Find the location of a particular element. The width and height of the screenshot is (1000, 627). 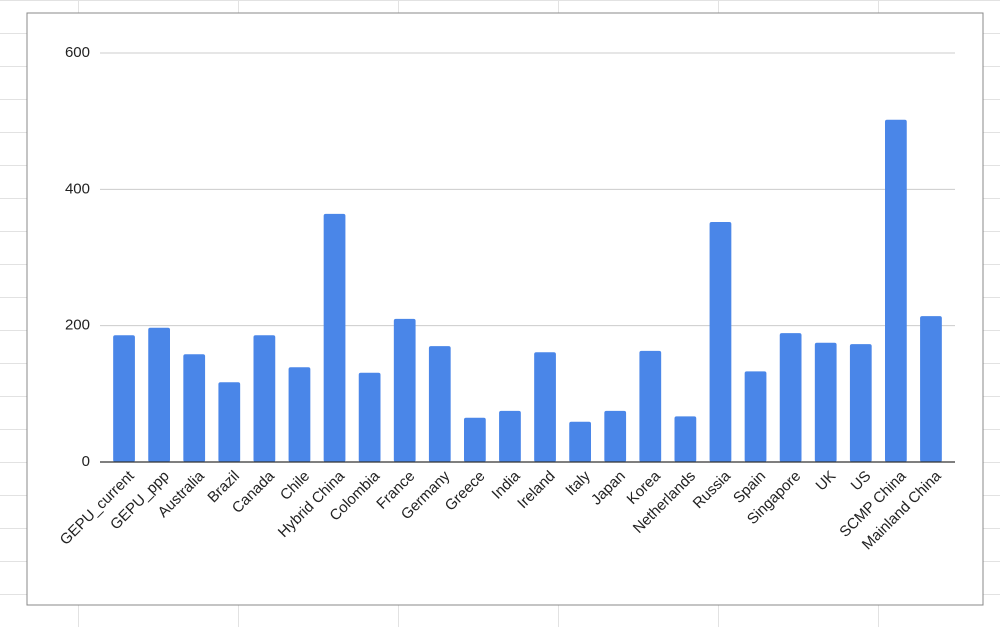

y-tick-label: 0 is located at coordinates (86, 461).